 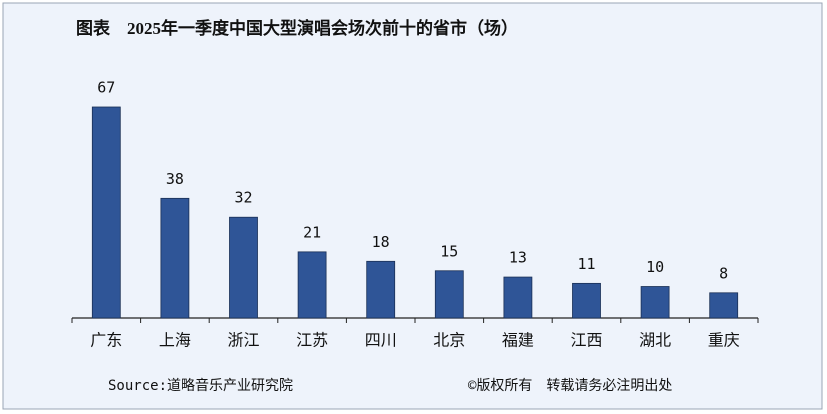 I want to click on x-tick-label: 北京, so click(x=449, y=341).